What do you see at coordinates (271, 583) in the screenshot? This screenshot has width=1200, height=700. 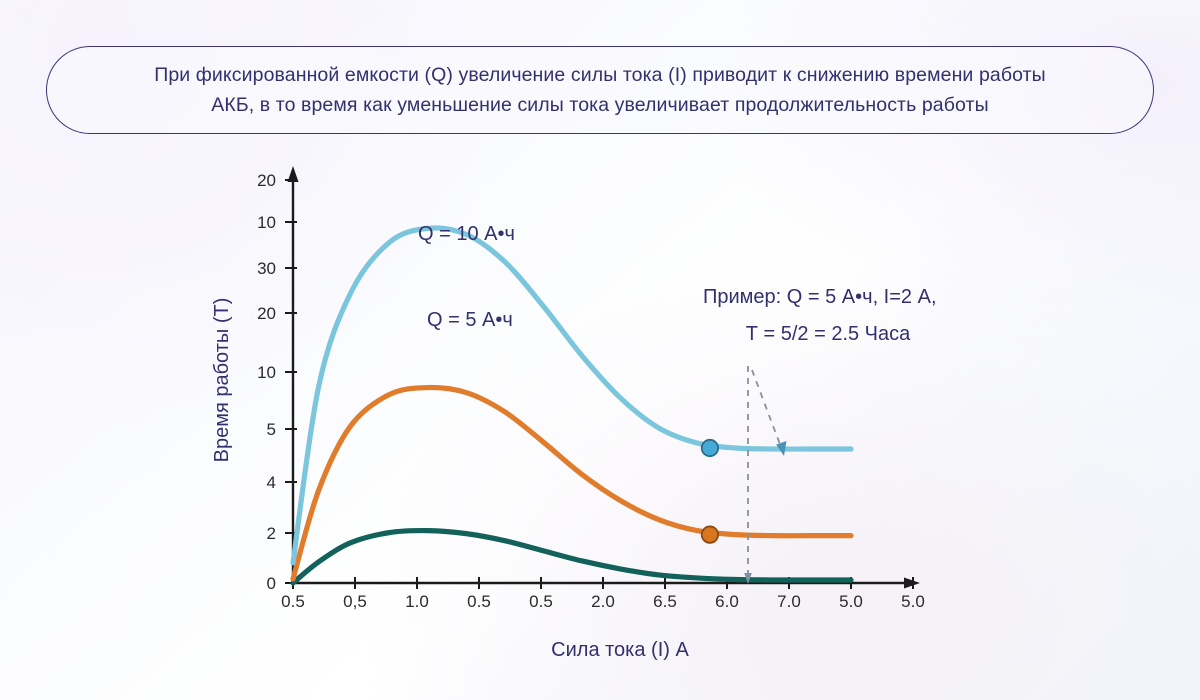 I see `y-tick-label: 0` at bounding box center [271, 583].